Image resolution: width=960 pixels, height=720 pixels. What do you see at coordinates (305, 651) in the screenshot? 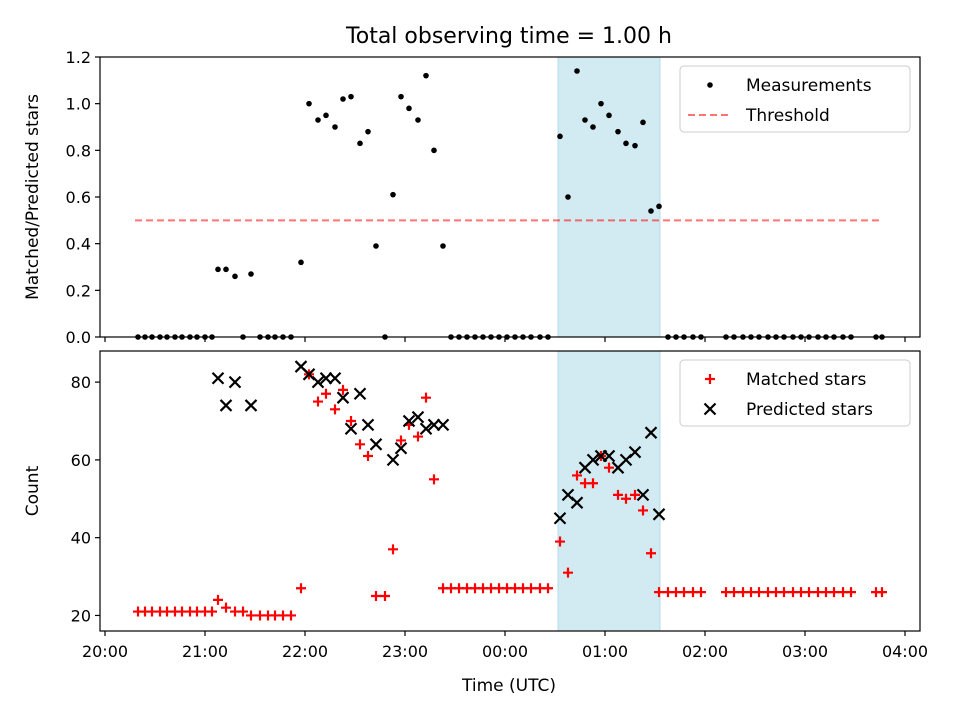
I see `x-tick-label: 22:00` at bounding box center [305, 651].